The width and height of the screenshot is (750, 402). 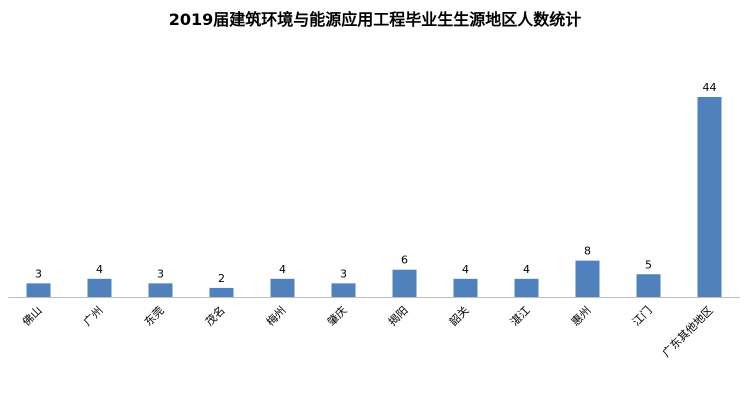 What do you see at coordinates (343, 273) in the screenshot?
I see `data-label-5: 3` at bounding box center [343, 273].